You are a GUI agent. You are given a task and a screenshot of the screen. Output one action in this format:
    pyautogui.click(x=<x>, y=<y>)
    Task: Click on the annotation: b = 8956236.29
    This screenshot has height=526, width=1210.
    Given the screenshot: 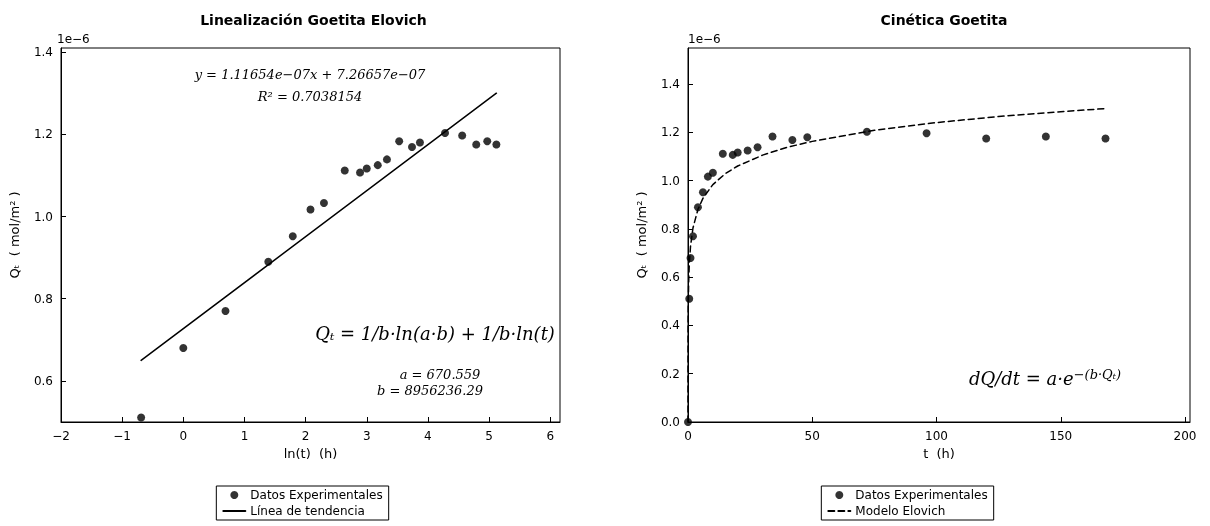 What is the action you would take?
    pyautogui.click(x=430, y=390)
    